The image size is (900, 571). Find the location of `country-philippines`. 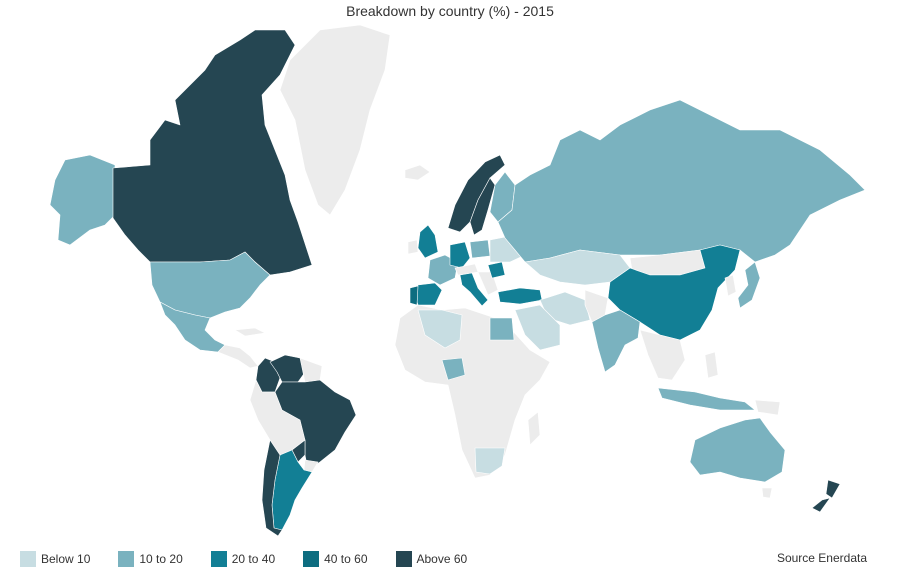

country-philippines is located at coordinates (711, 365).